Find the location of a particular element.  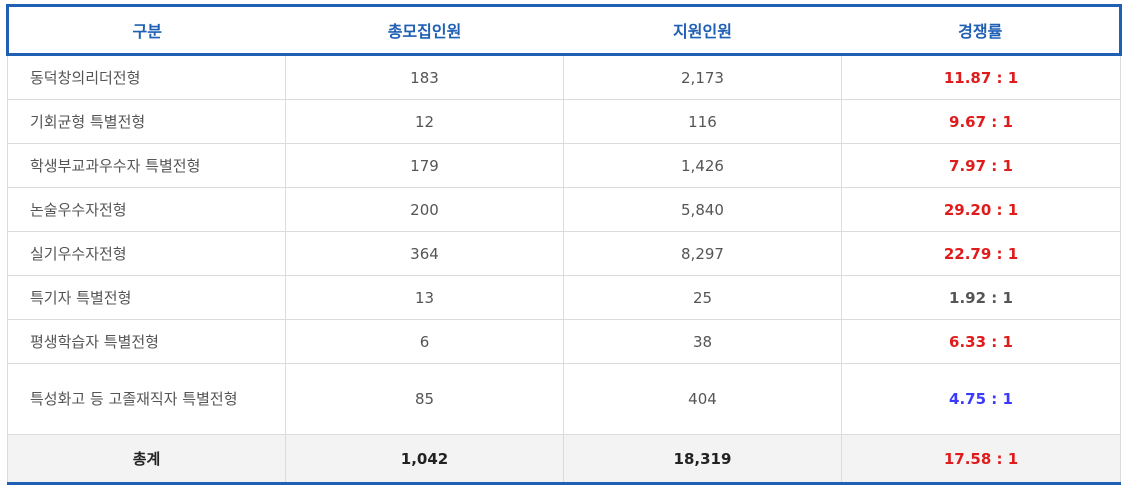

header-row: 구분 총모집인원 지원인원 경쟁률 is located at coordinates (564, 30).